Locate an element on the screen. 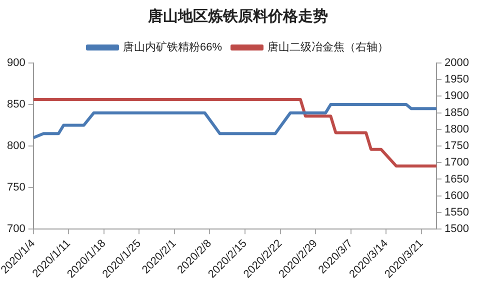 The image size is (480, 288). y2-tick-label: 1700 is located at coordinates (457, 162).